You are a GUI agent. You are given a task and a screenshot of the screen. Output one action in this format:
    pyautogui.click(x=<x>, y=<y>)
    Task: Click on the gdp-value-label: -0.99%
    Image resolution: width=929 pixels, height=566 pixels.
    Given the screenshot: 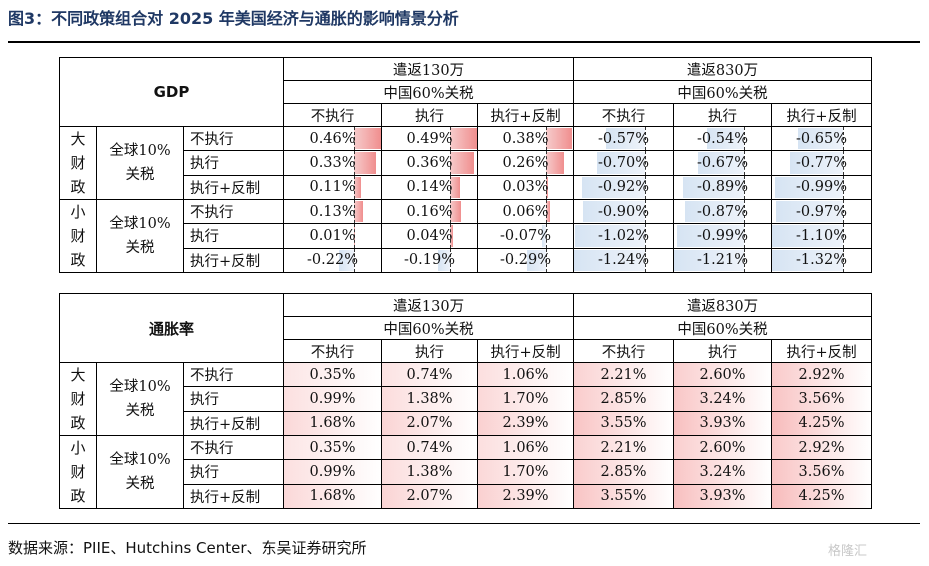 What is the action you would take?
    pyautogui.click(x=821, y=187)
    